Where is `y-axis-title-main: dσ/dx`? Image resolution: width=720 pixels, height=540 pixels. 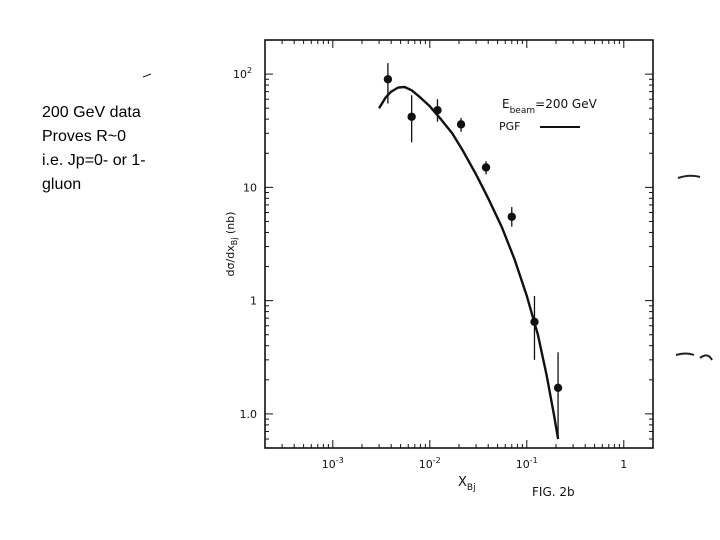 y-axis-title-main: dσ/dx is located at coordinates (230, 261).